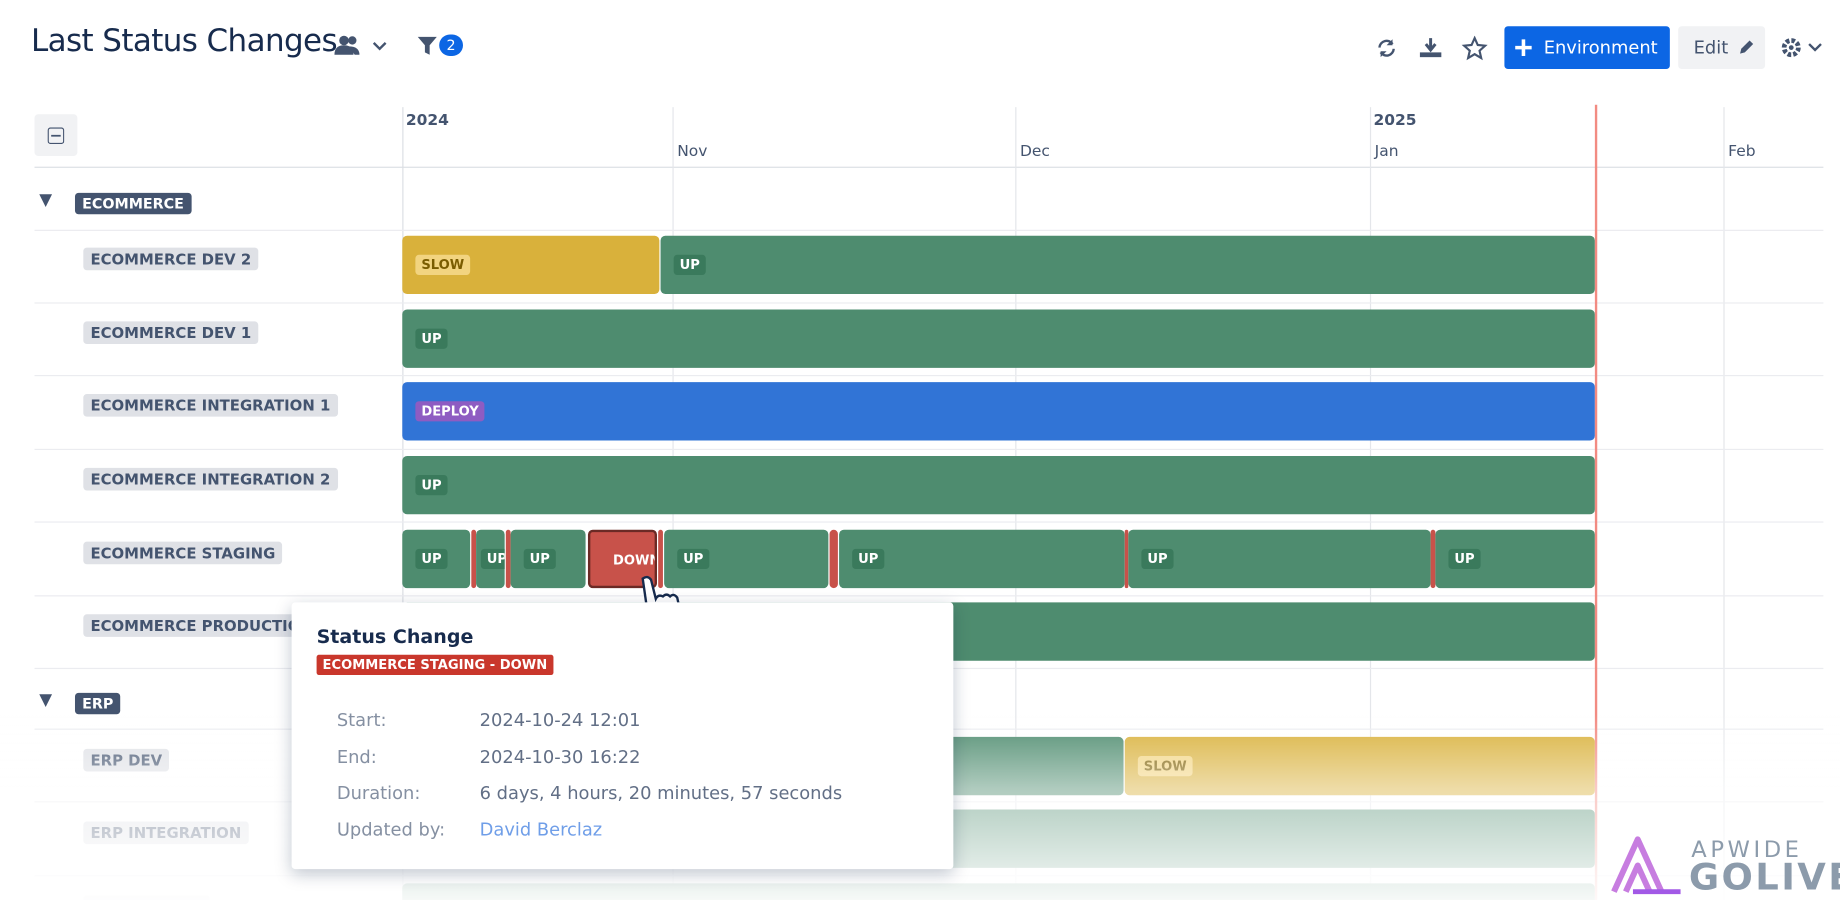  Describe the element at coordinates (1386, 151) in the screenshot. I see `month-label: Jan` at that location.